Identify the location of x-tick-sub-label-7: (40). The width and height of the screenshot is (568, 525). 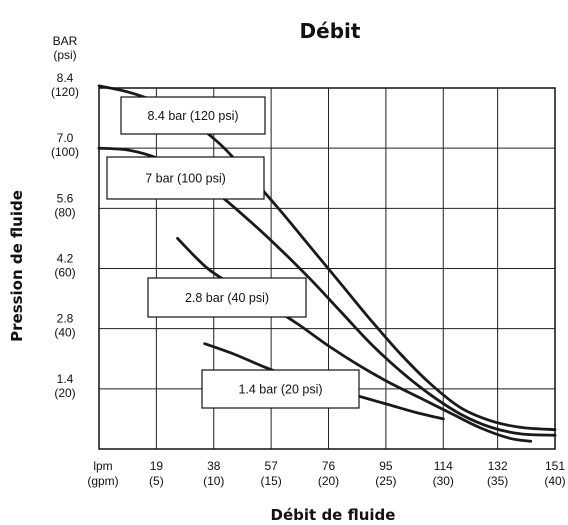
(554, 481).